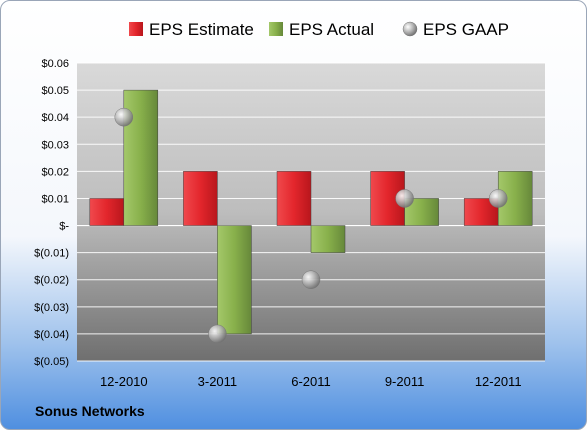  Describe the element at coordinates (51, 335) in the screenshot. I see `y-tick-label: $(0.04)` at that location.